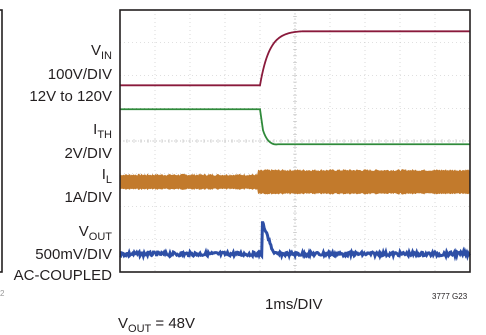 The width and height of the screenshot is (486, 335). Describe the element at coordinates (79, 74) in the screenshot. I see `vin-scale: 100V/DIV` at that location.